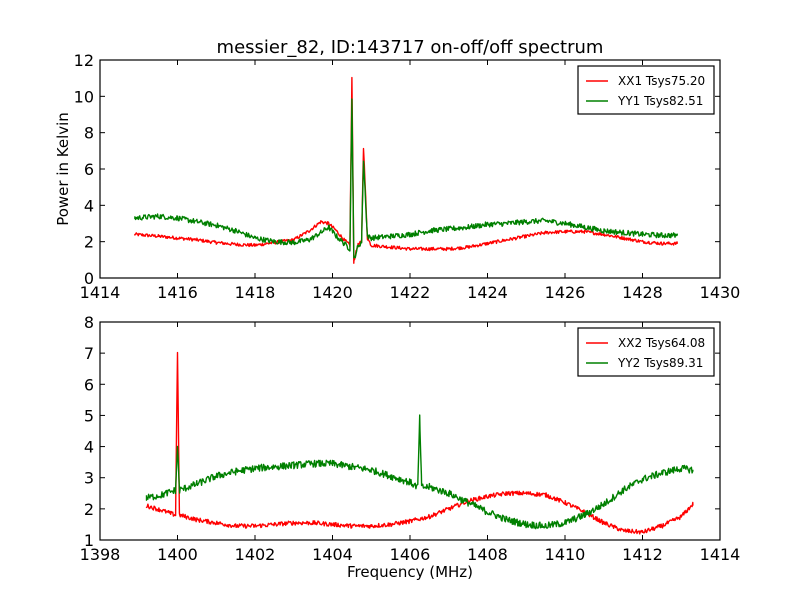 Image resolution: width=800 pixels, height=600 pixels. Describe the element at coordinates (89, 133) in the screenshot. I see `top-y-tick-label: 8` at that location.